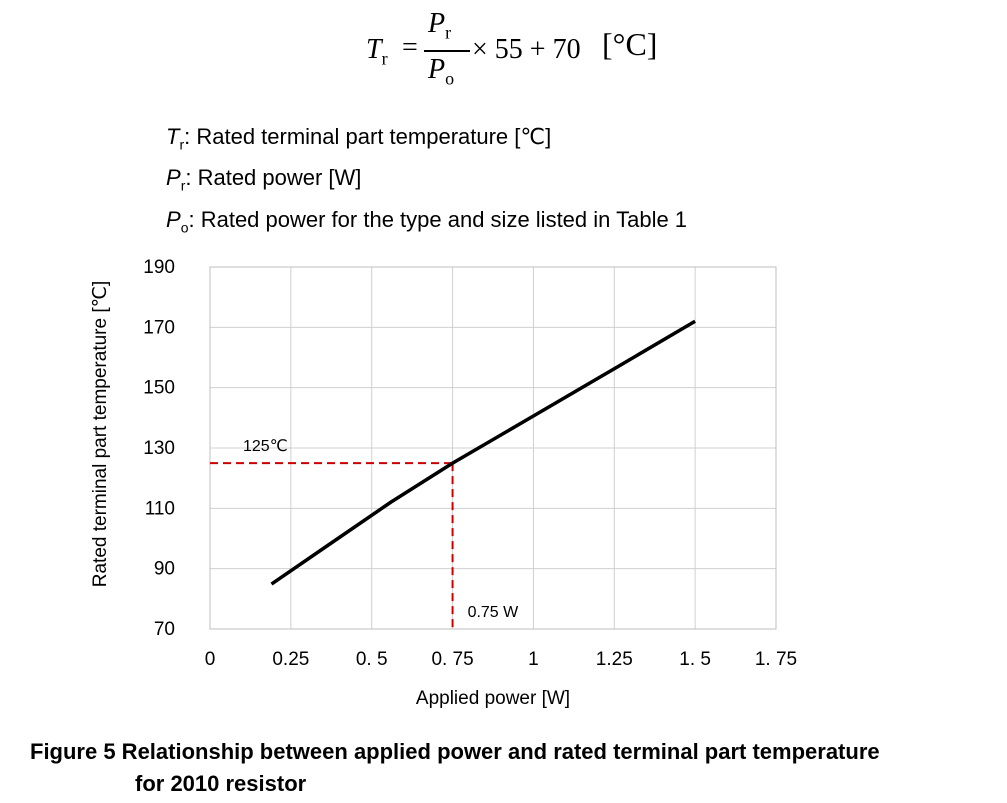  Describe the element at coordinates (630, 44) in the screenshot. I see `formula-unit: [°C]` at that location.